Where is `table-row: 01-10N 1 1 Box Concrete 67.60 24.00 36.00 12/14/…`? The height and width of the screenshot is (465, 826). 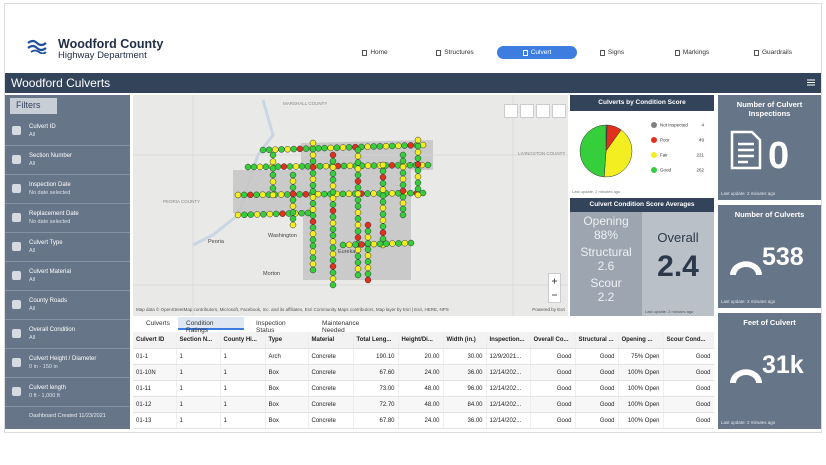 table-row: 01-10N 1 1 Box Concrete 67.60 24.00 36.00 12/14/… is located at coordinates (423, 372).